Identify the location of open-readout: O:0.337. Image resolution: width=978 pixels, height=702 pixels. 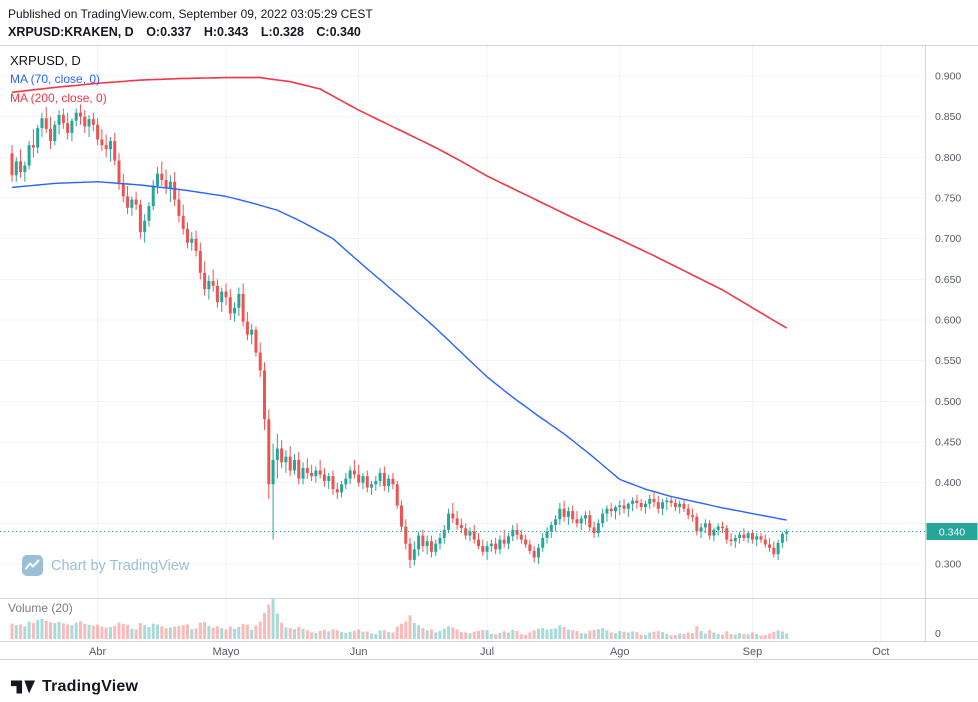
(168, 32).